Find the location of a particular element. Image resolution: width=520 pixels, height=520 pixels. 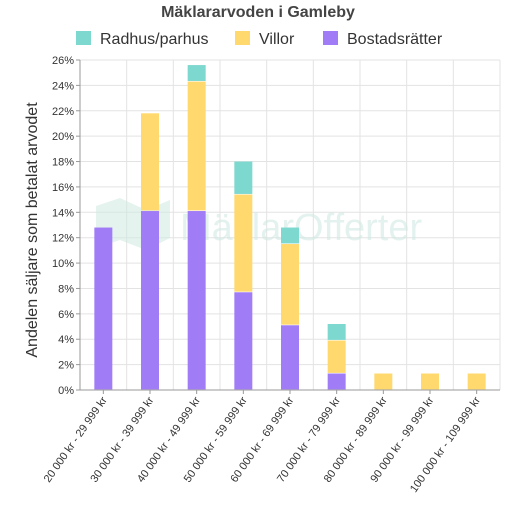

y-axis-label: Andelen säljare som betalat arvodet is located at coordinates (32, 230).